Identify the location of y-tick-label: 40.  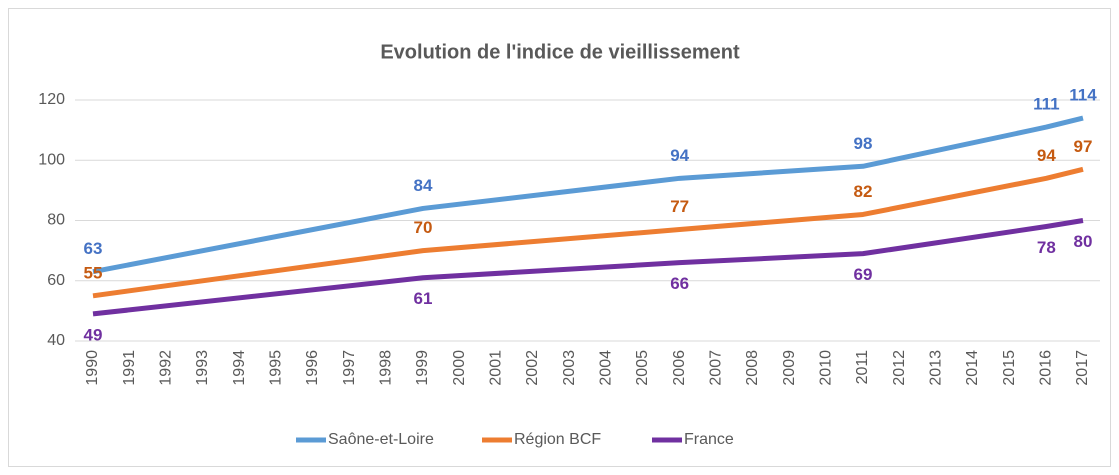
(56, 340).